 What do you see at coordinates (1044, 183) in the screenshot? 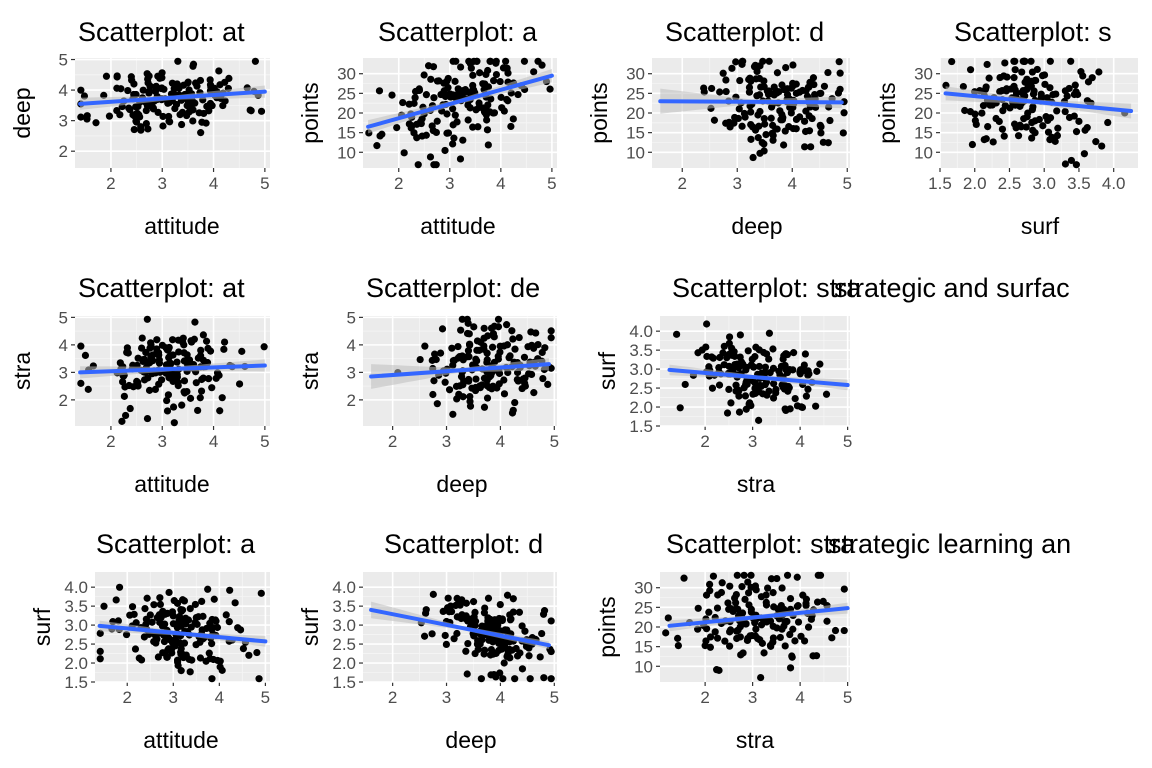
I see `x-tick-label: 3.0` at bounding box center [1044, 183].